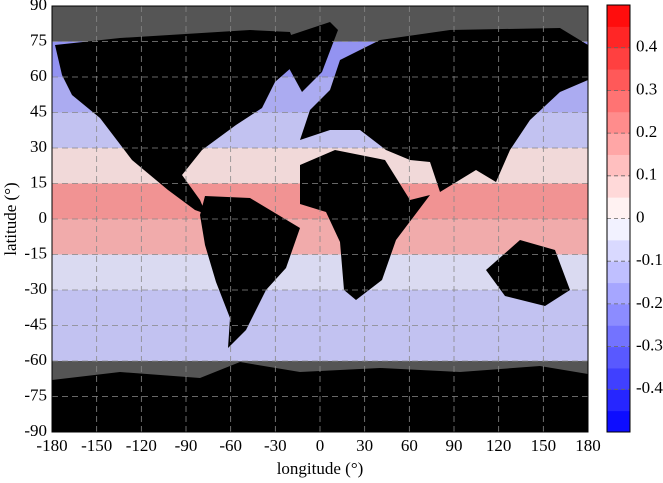 The image size is (663, 483). Describe the element at coordinates (35, 430) in the screenshot. I see `y-tick-label: -90` at that location.